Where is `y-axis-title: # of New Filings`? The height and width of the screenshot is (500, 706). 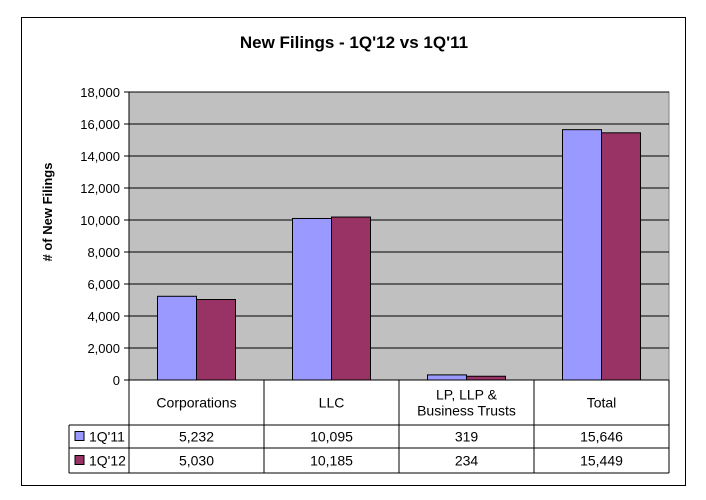
y-axis-title: # of New Filings is located at coordinates (47, 212).